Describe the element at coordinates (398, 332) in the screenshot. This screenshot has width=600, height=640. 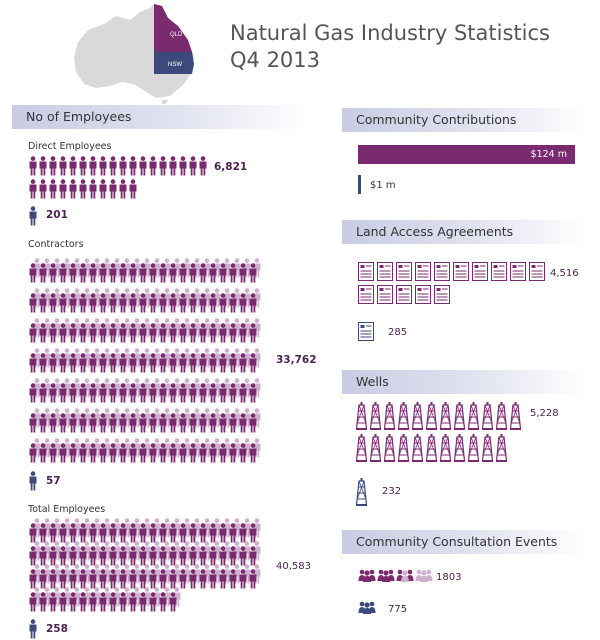
I see `land-access-icon-value: 285` at that location.